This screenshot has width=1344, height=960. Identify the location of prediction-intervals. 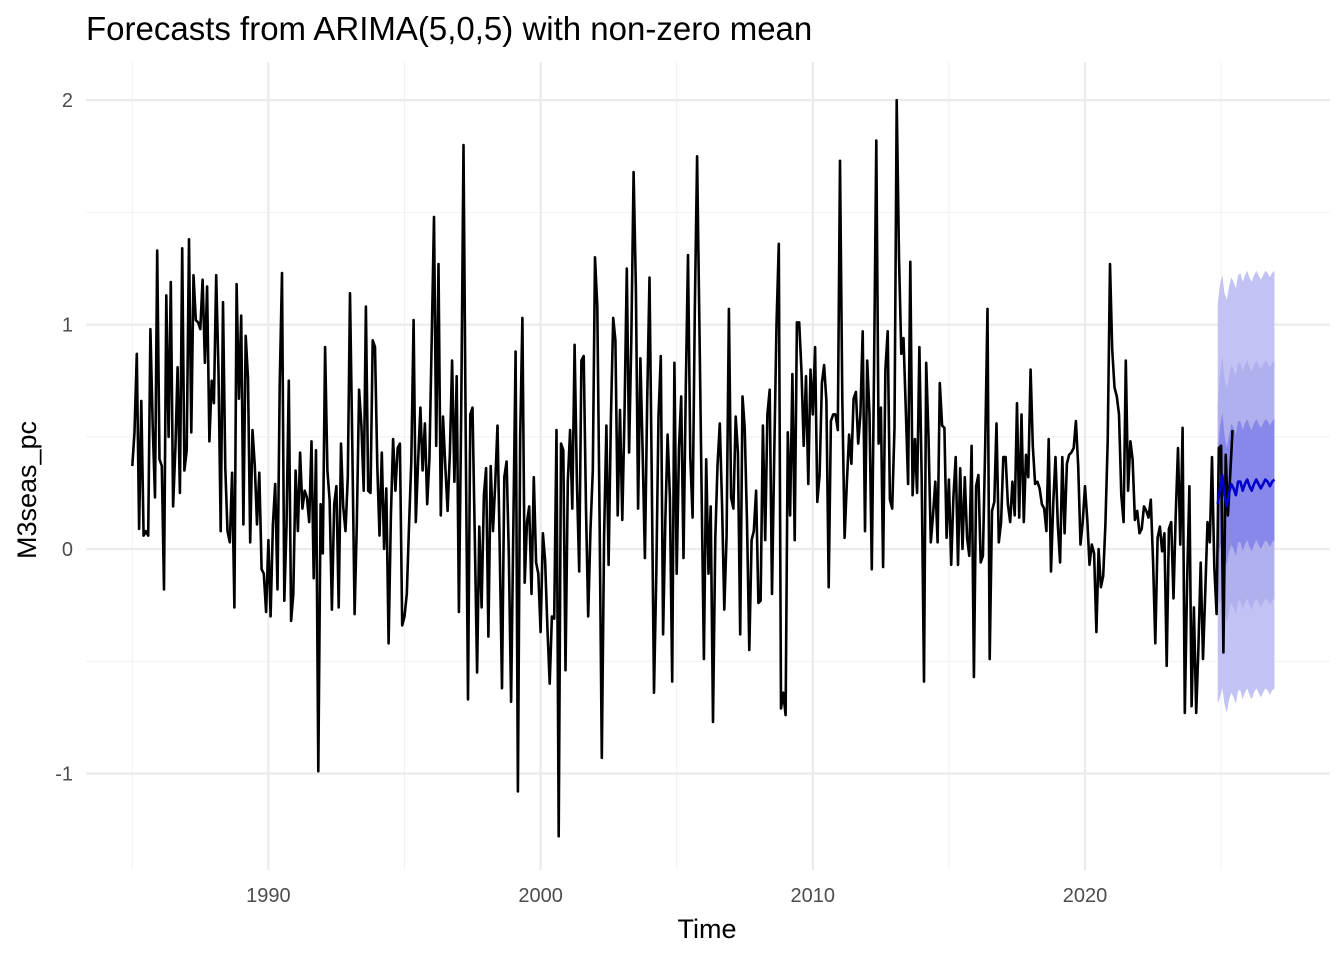
(1246, 491).